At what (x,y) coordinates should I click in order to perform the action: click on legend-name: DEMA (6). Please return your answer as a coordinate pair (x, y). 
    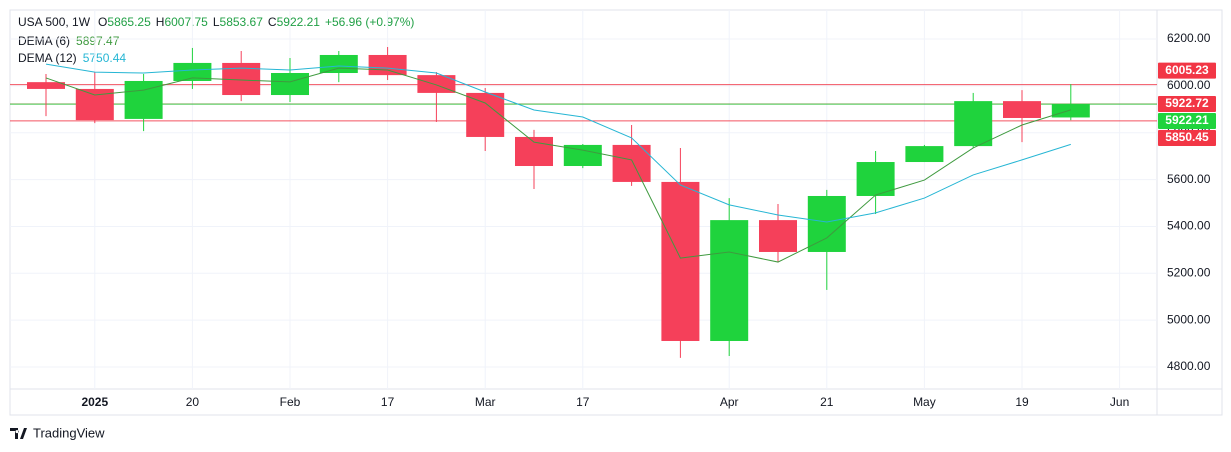
    Looking at the image, I should click on (44, 41).